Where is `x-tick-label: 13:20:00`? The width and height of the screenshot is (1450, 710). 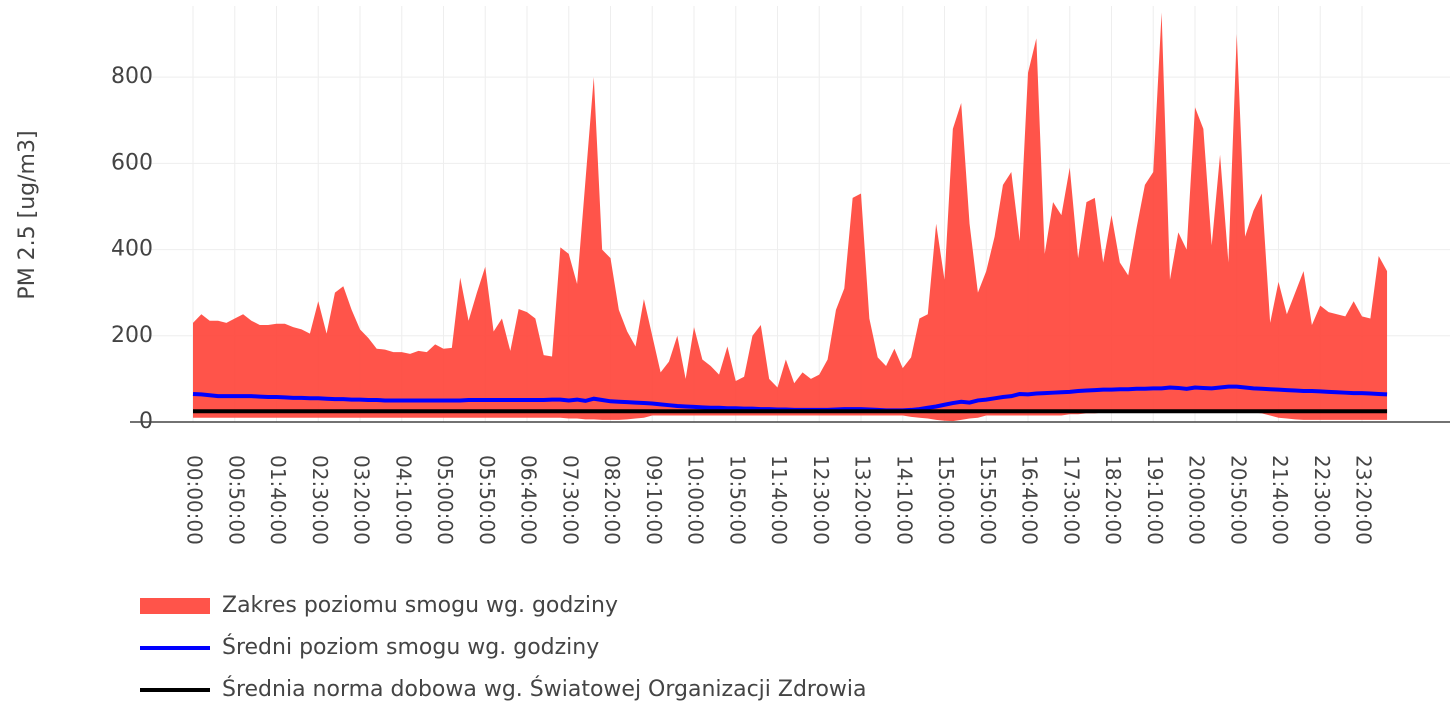 x-tick-label: 13:20:00 is located at coordinates (863, 500).